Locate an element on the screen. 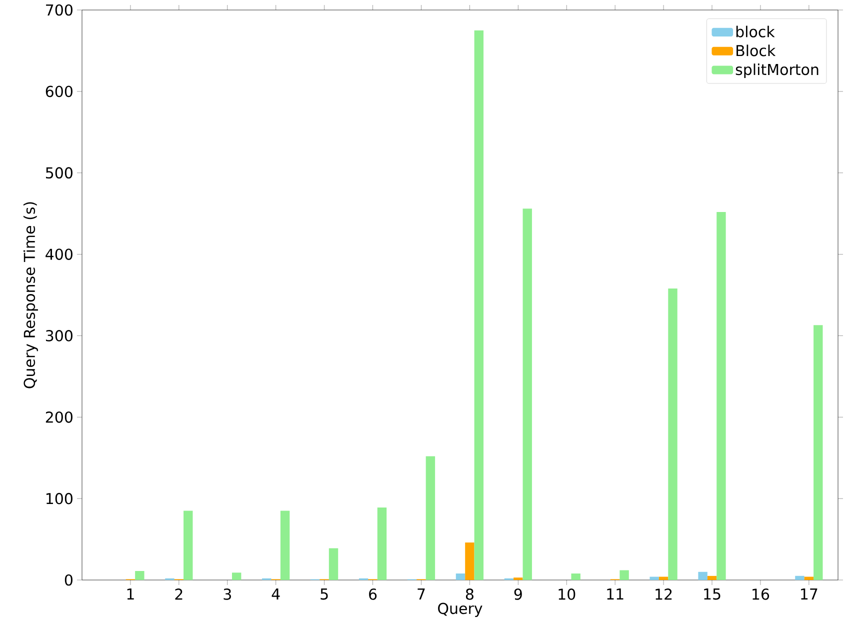 The height and width of the screenshot is (630, 848). x-tick-label: 7 is located at coordinates (421, 594).